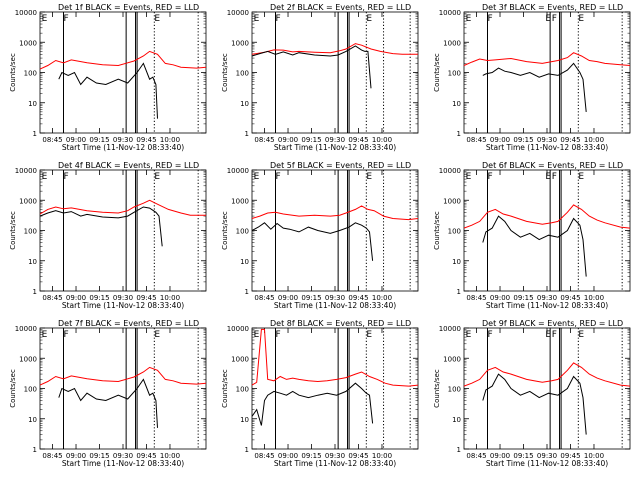  What do you see at coordinates (340, 7) in the screenshot?
I see `chart-title: Det 2f BLACK = Events, RED = LLD` at bounding box center [340, 7].